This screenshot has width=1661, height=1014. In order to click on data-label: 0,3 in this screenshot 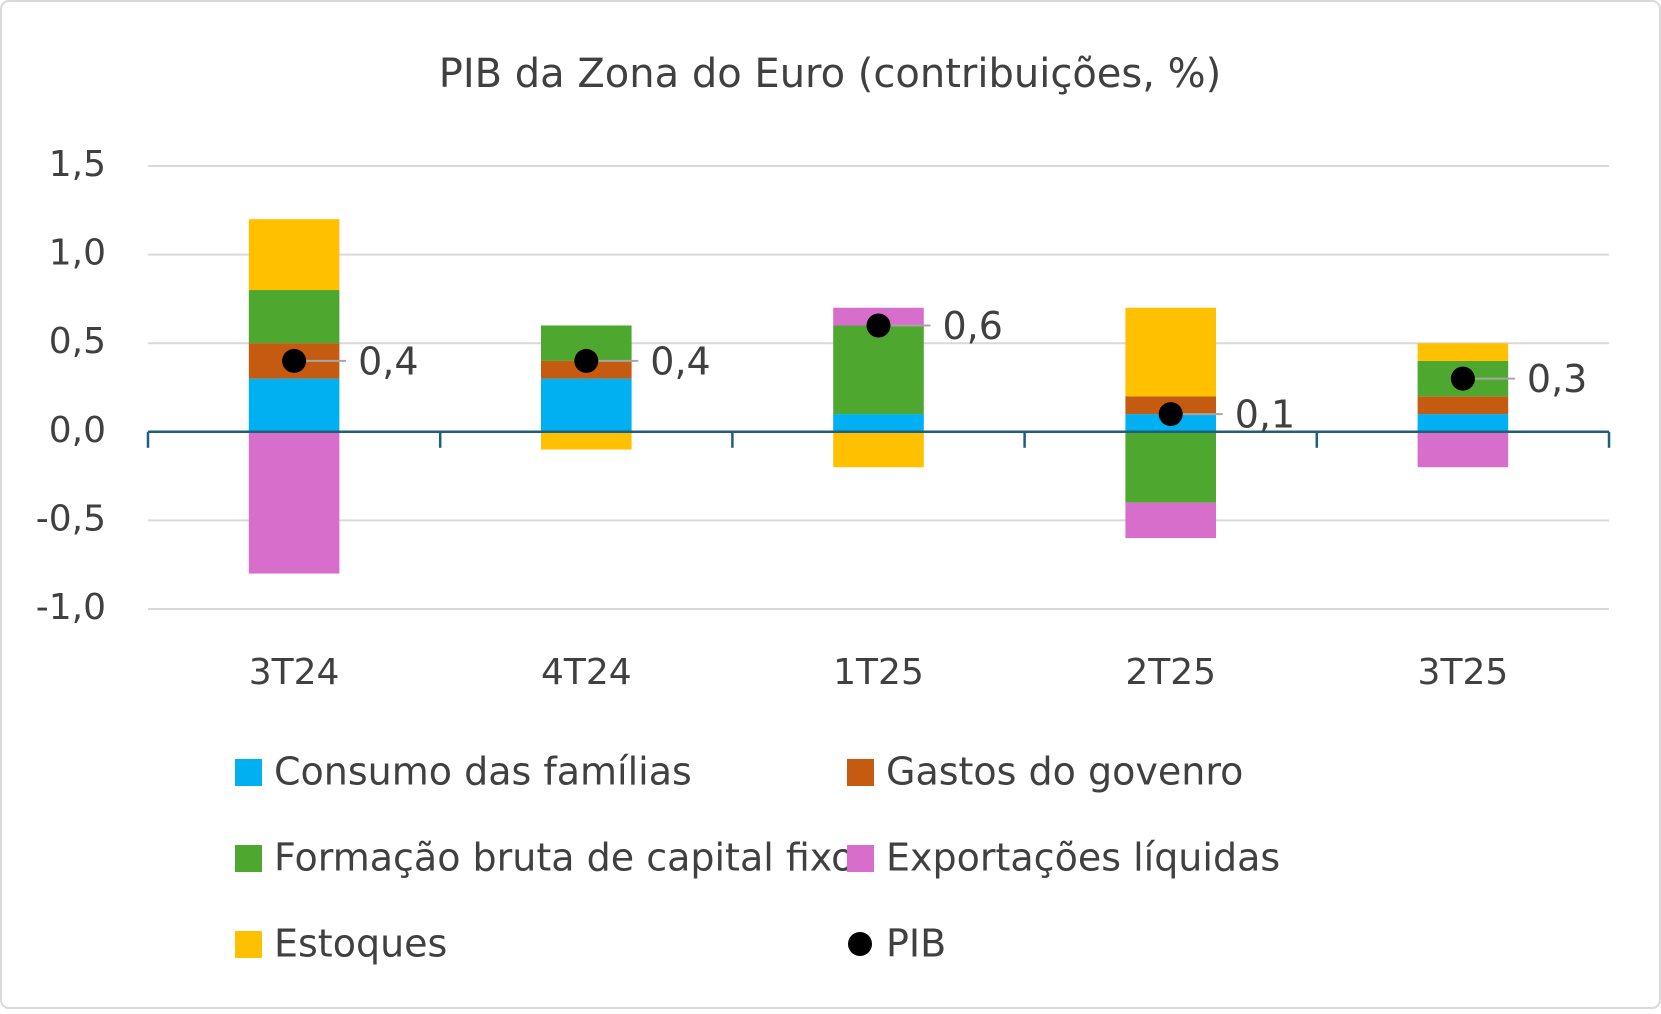, I will do `click(1557, 379)`.